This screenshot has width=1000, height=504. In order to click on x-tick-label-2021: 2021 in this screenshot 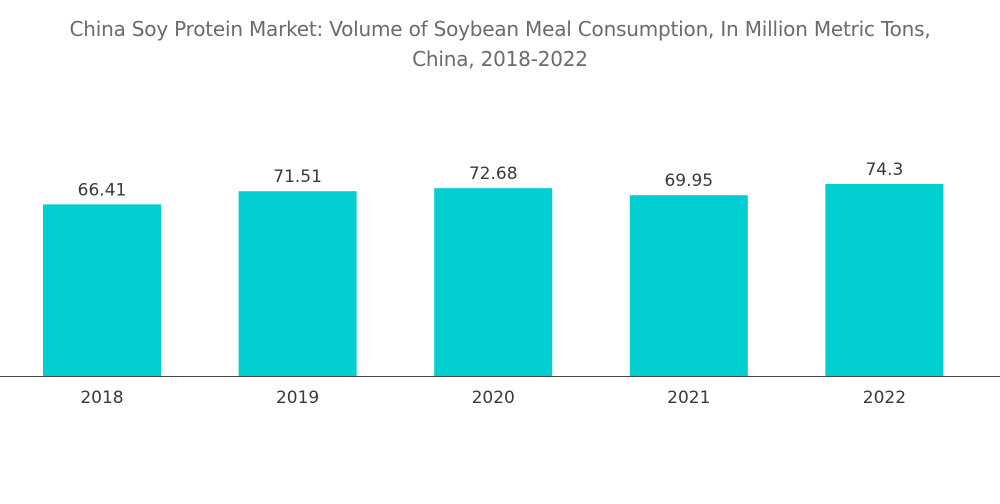, I will do `click(688, 398)`.